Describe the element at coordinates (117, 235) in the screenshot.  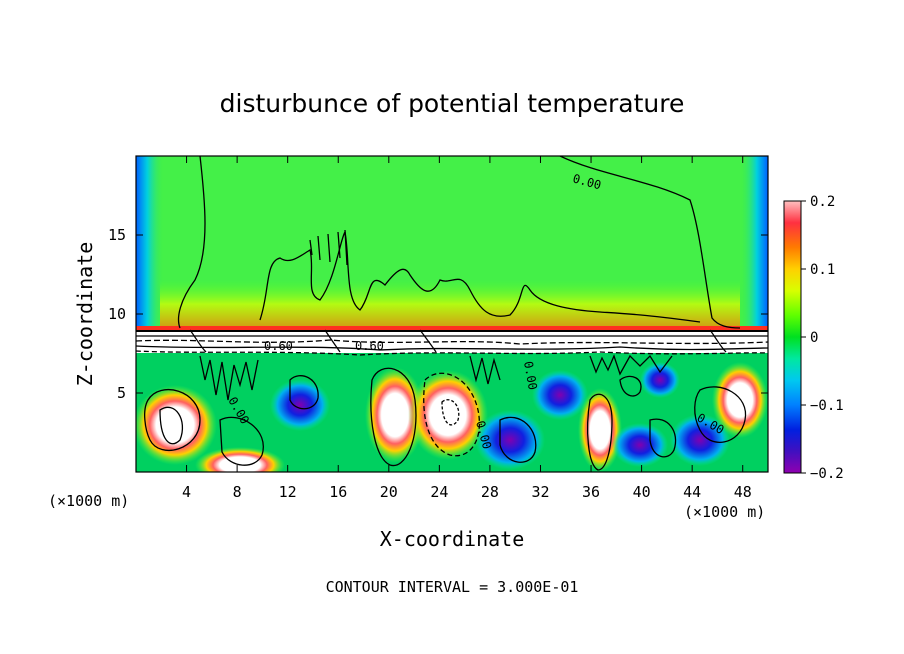
I see `y-tick-label: 15` at that location.